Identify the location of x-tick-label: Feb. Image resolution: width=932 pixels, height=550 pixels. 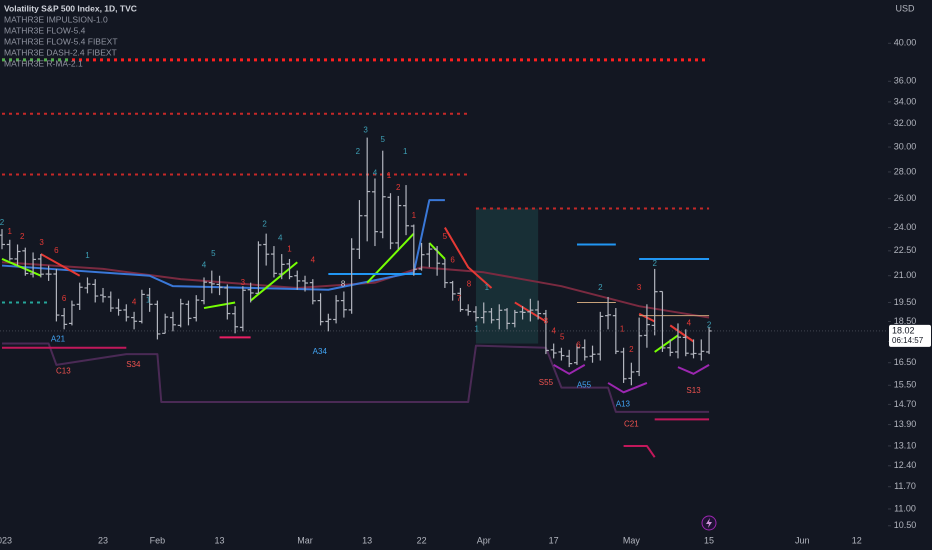
(158, 540).